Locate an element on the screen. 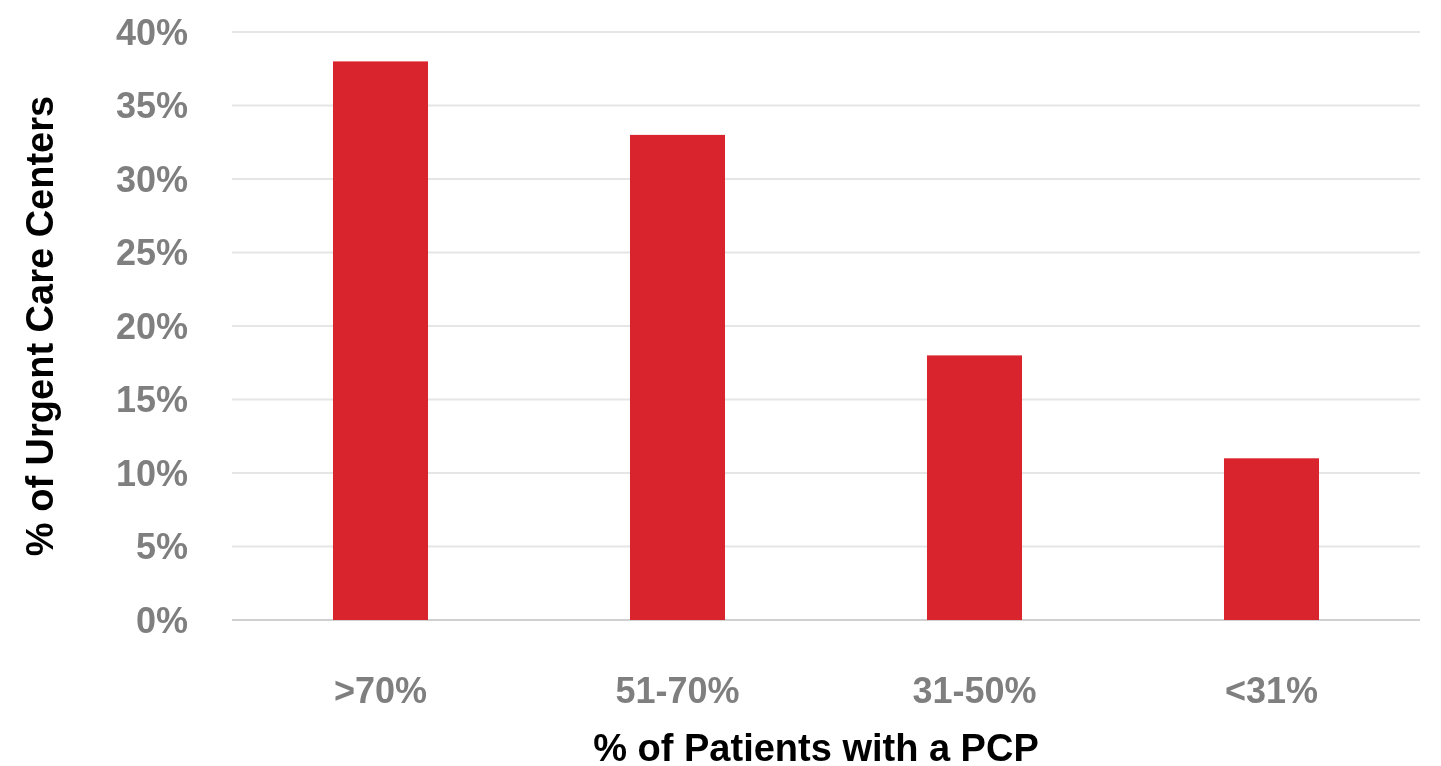 The width and height of the screenshot is (1441, 766). x-tick-label: 31-50% is located at coordinates (974, 690).